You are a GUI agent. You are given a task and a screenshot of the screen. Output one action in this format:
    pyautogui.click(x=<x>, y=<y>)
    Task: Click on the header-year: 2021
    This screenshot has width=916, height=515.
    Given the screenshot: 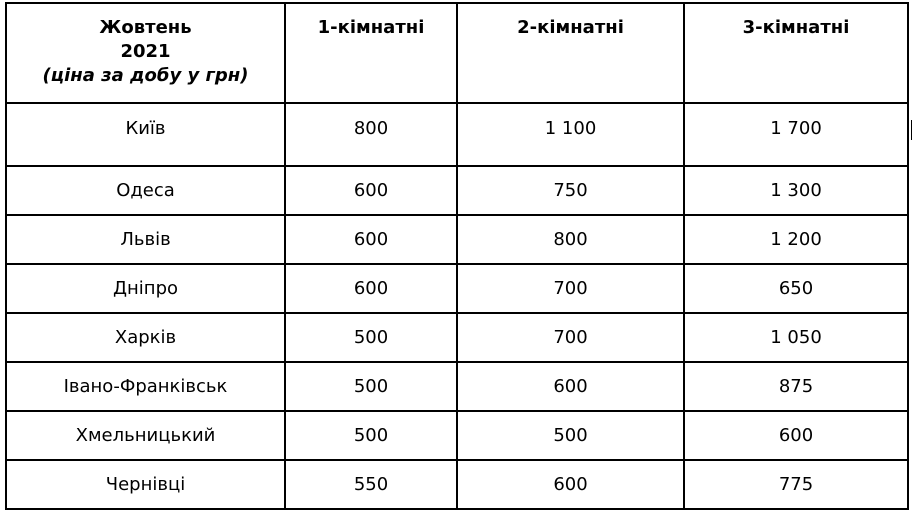 What is the action you would take?
    pyautogui.click(x=145, y=51)
    